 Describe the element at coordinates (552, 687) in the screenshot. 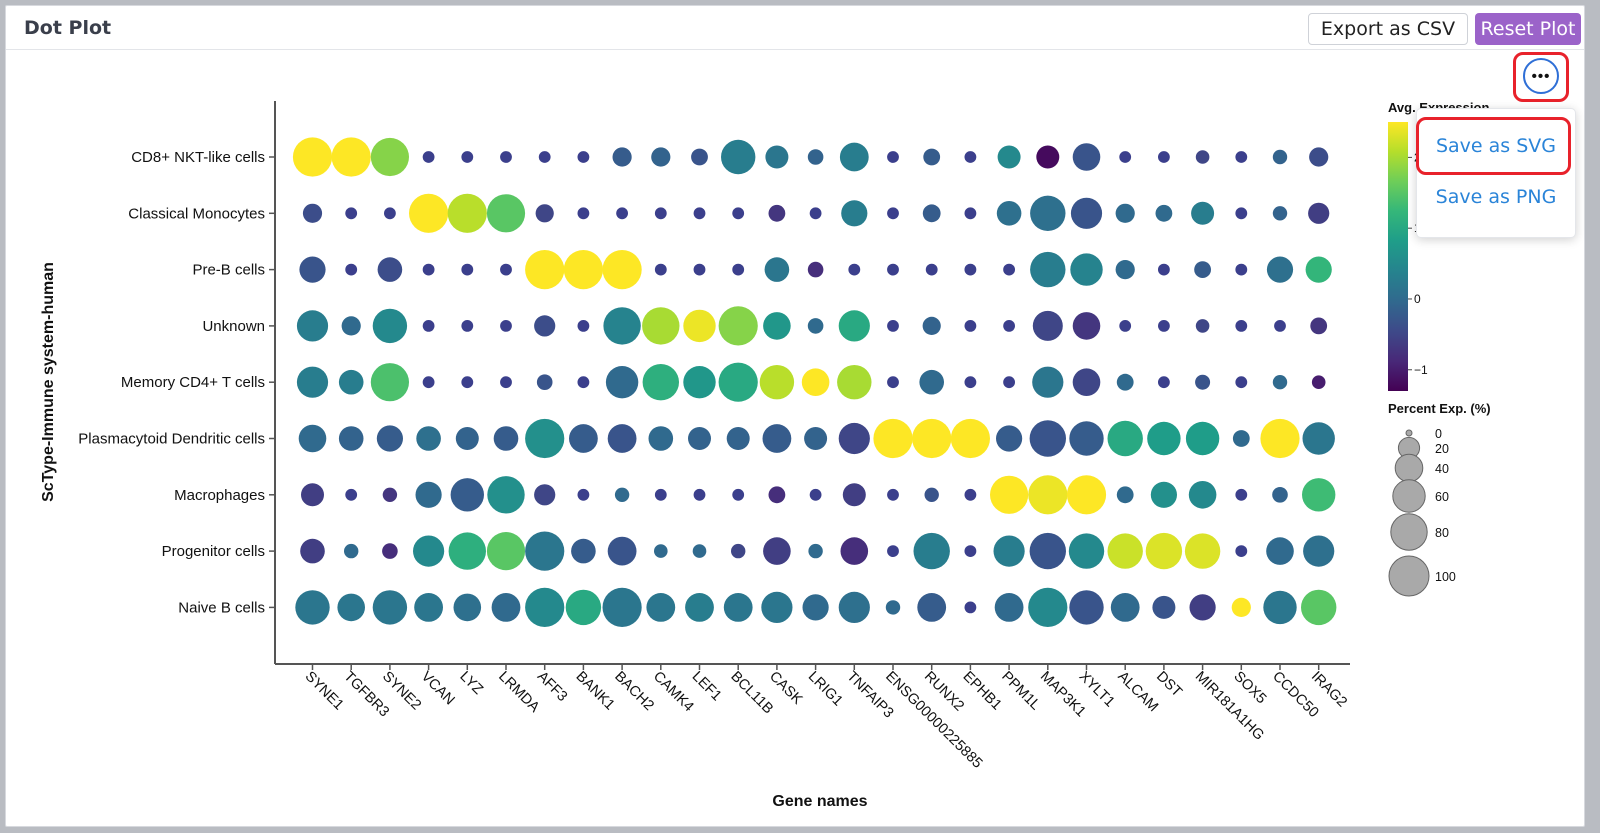

I see `x-tick-label: AFF3` at that location.